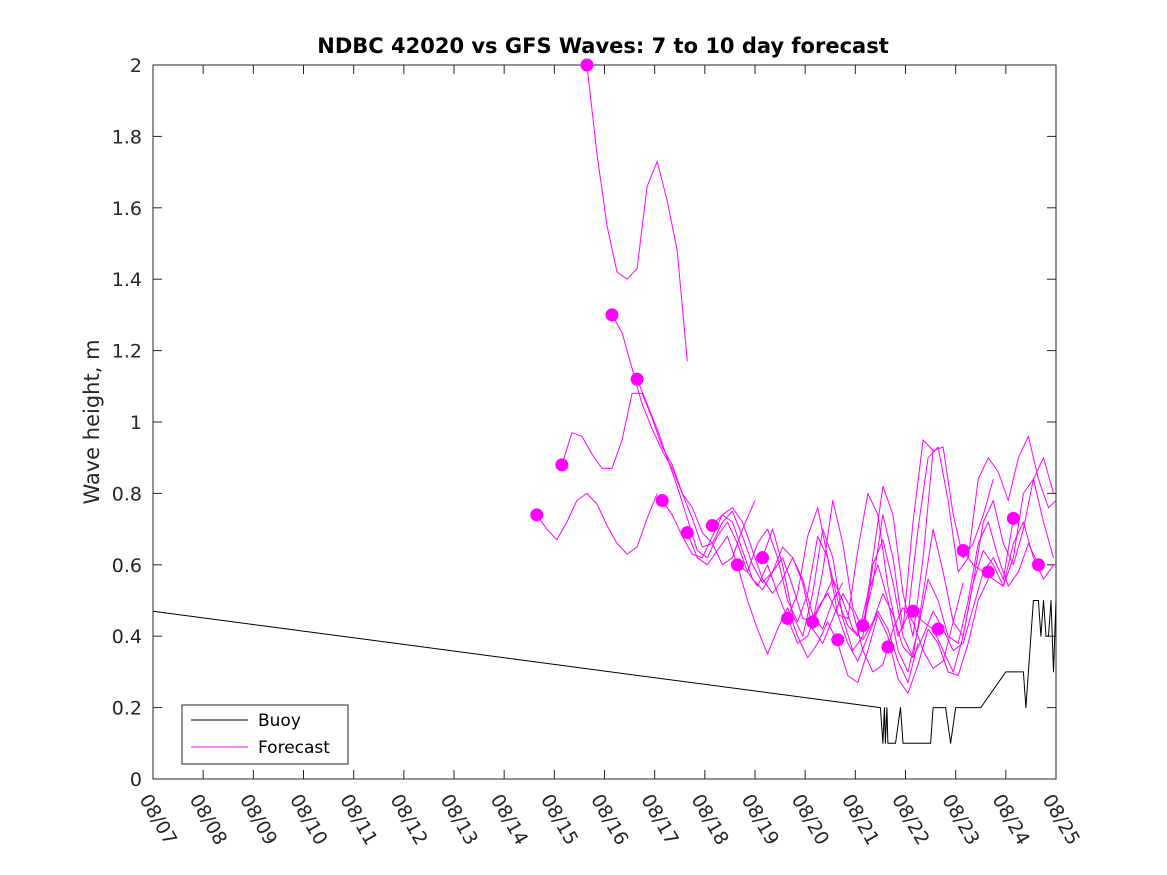 This screenshot has width=1167, height=875. Describe the element at coordinates (127, 209) in the screenshot. I see `y-tick-label: 1.6` at that location.